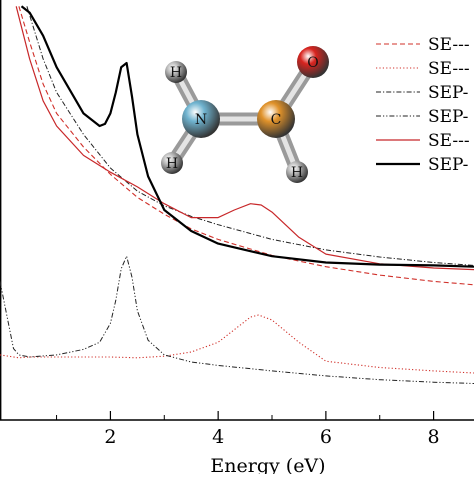 The height and width of the screenshot is (479, 474). Describe the element at coordinates (449, 69) in the screenshot. I see `legend-label-2: SE---` at that location.